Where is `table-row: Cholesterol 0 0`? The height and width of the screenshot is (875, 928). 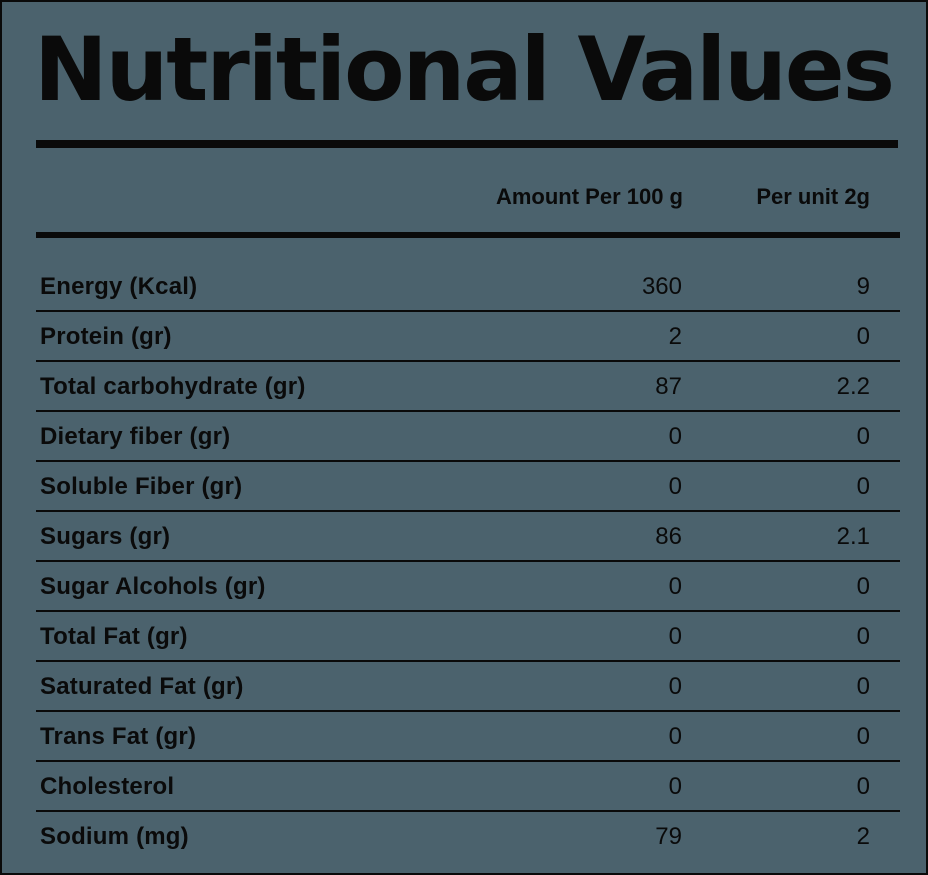
table-row: Cholesterol 0 0 is located at coordinates (464, 787).